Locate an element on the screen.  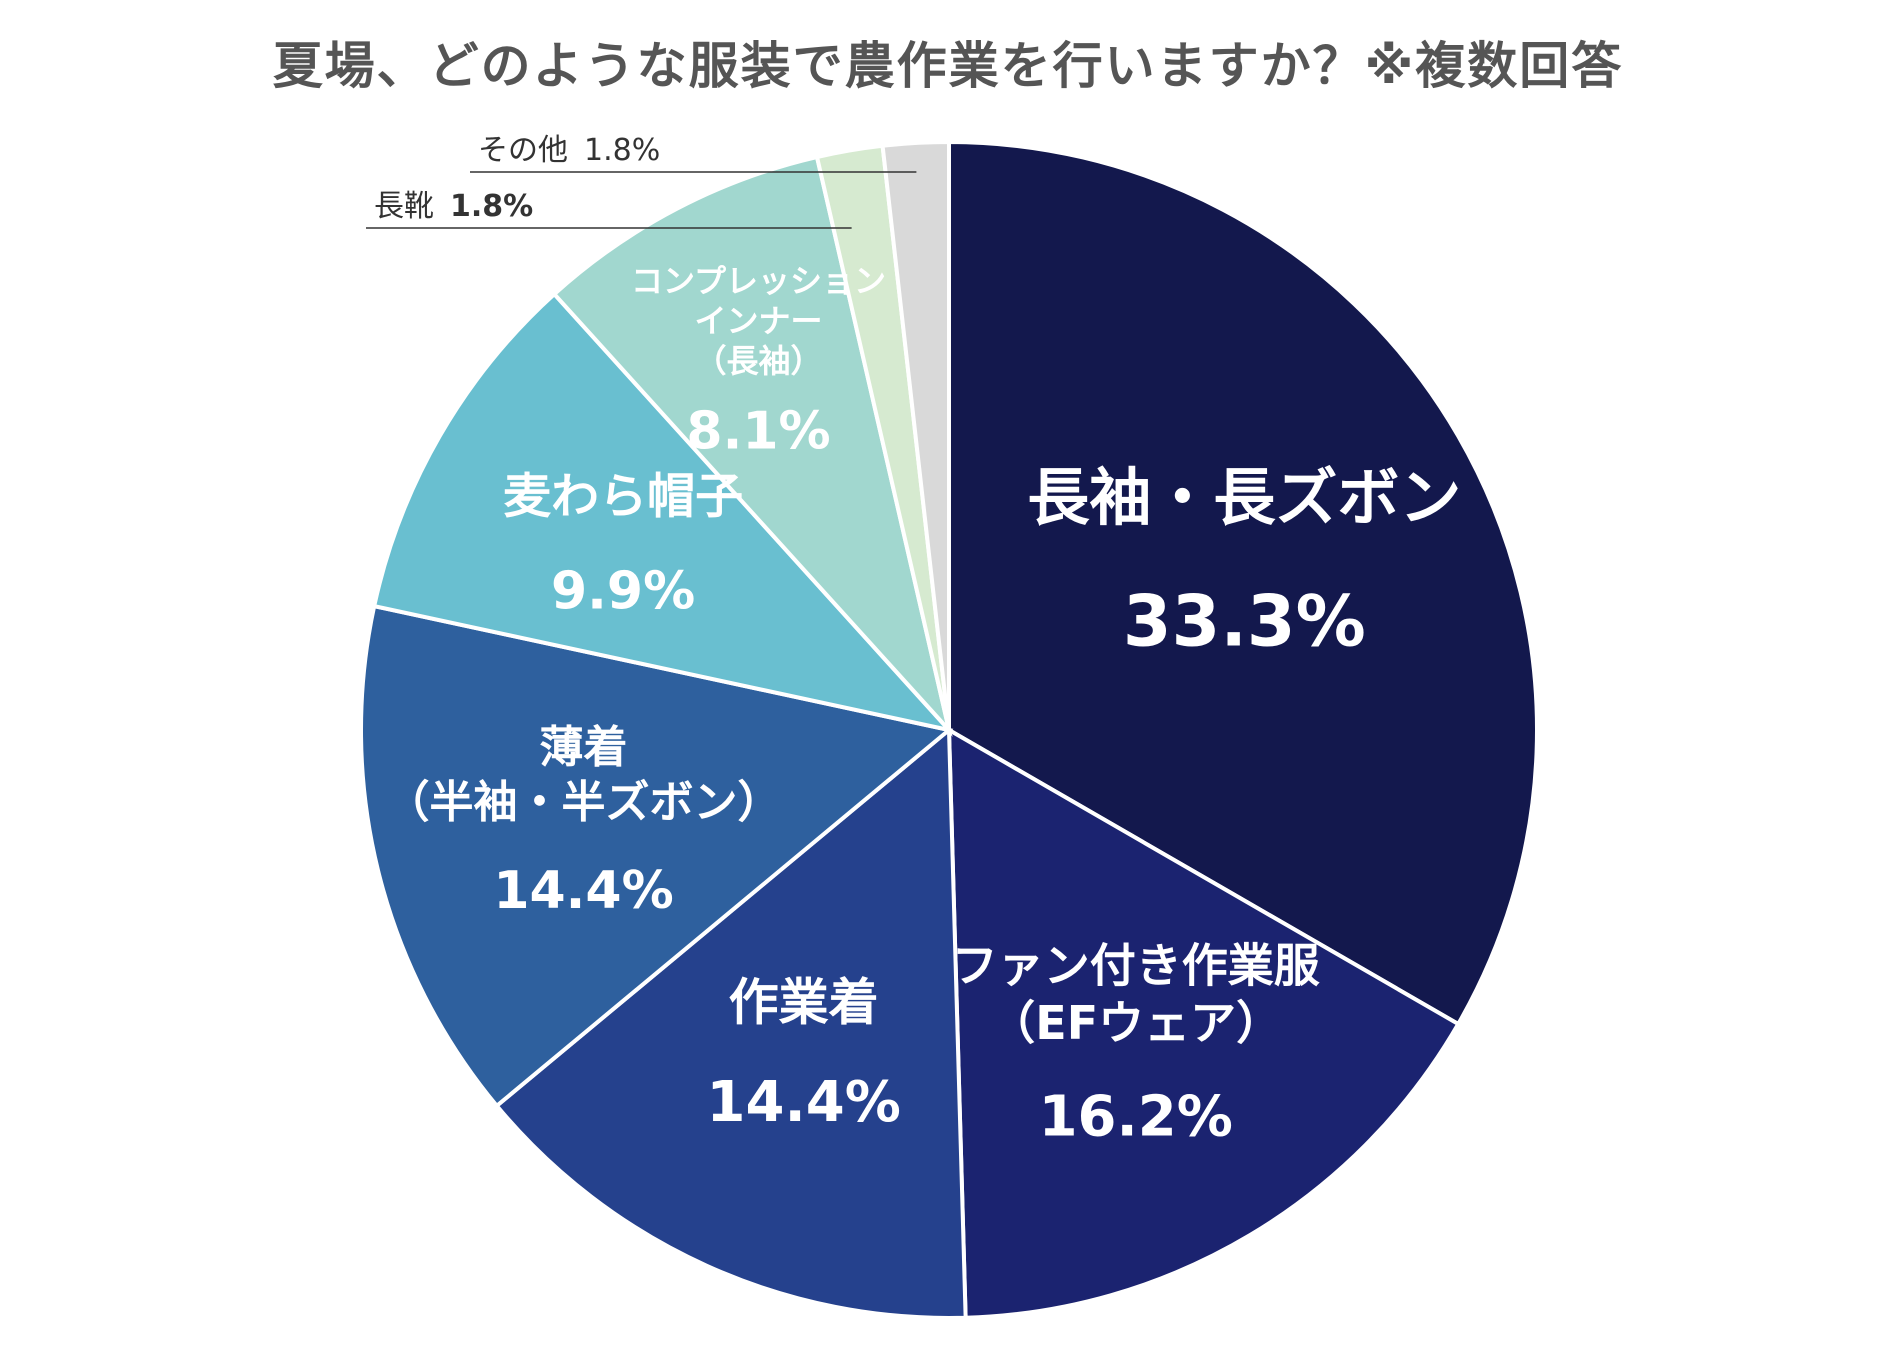
slice-label-5-line-1: 麦わら帽子 is located at coordinates (623, 496).